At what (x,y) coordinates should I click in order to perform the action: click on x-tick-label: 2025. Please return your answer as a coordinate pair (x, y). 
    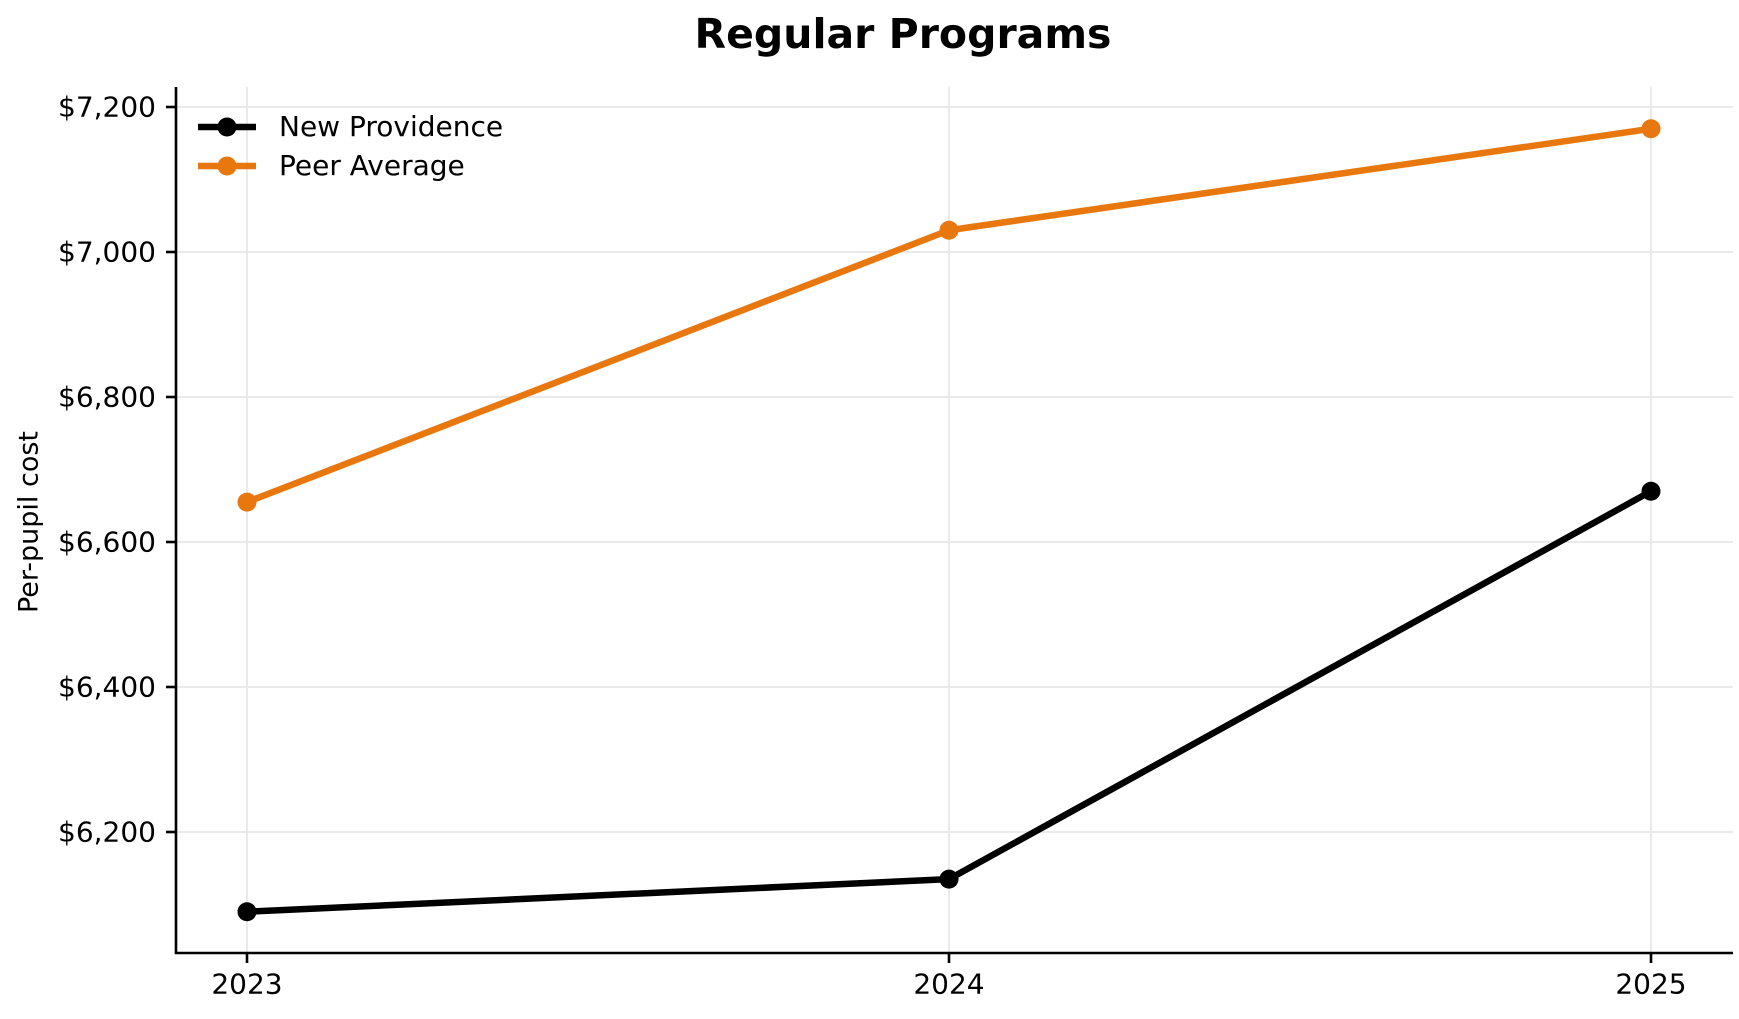
    Looking at the image, I should click on (1650, 984).